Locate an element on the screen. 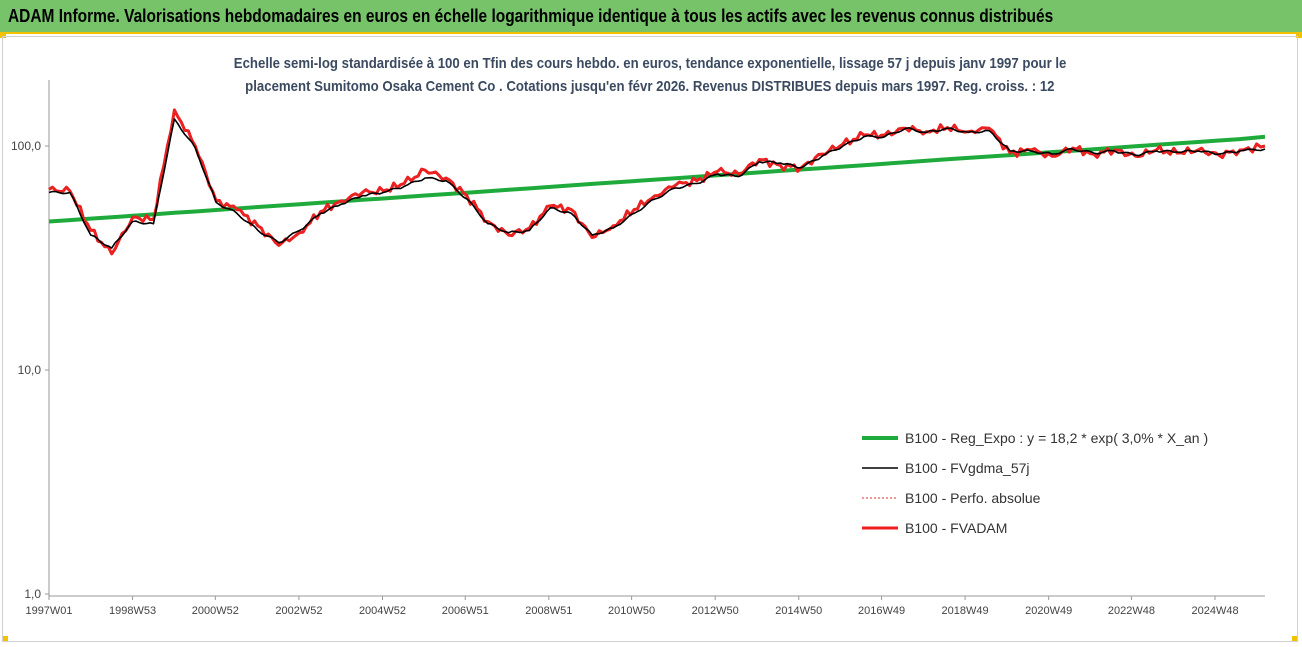 This screenshot has height=647, width=1302. x-tick-label: 2000W52 is located at coordinates (215, 611).